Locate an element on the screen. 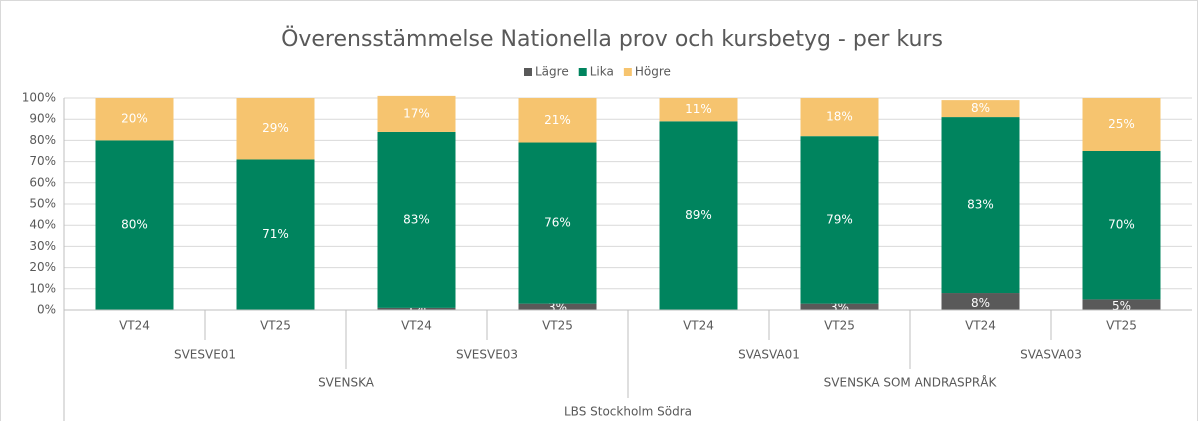  data-label: 25% is located at coordinates (1121, 124).